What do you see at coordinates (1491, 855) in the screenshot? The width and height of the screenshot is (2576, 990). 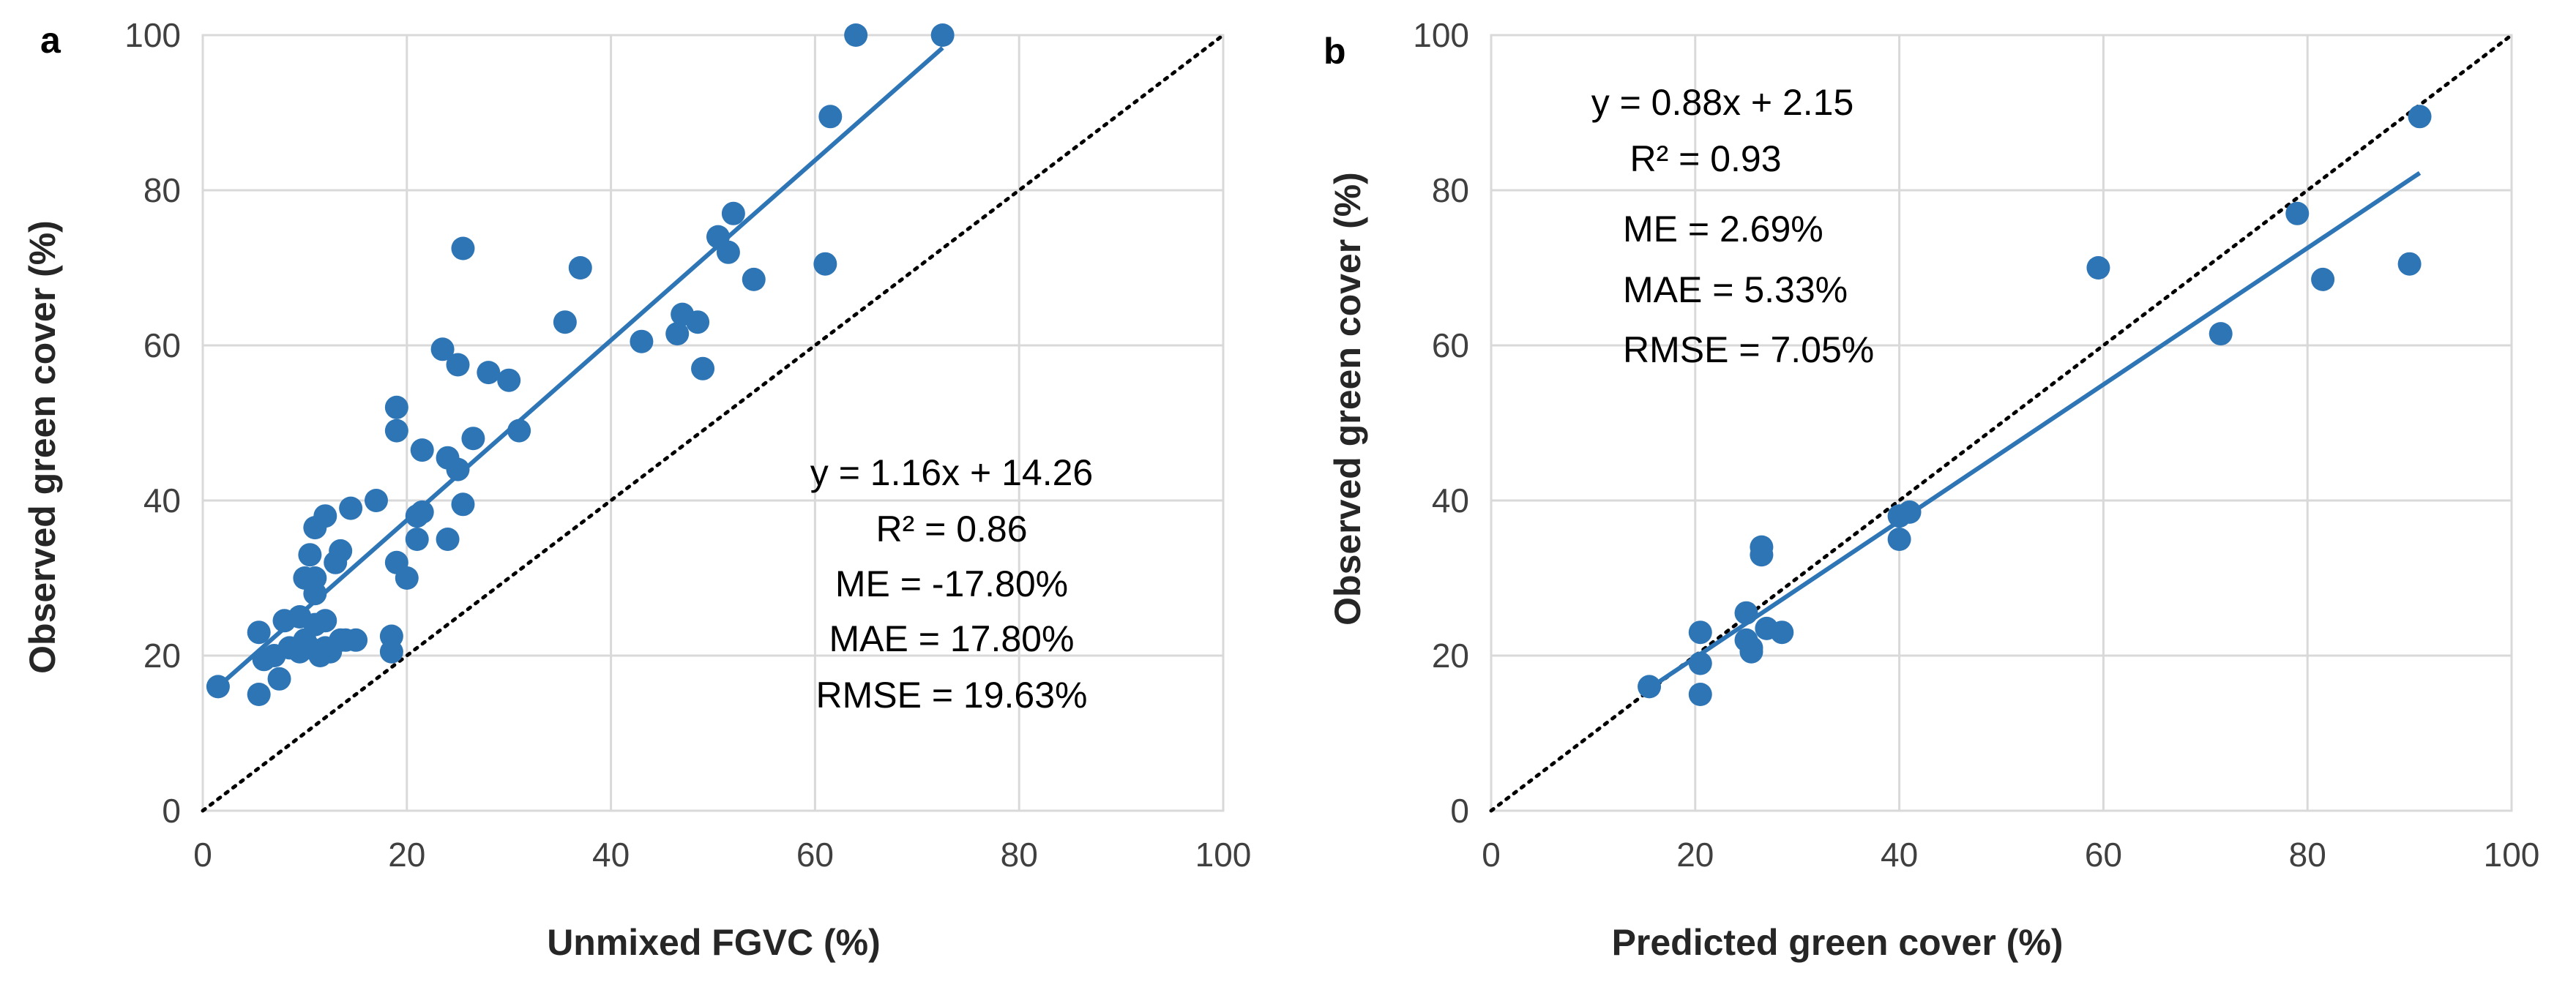 I see `panel-b-x-tick-label: 0` at bounding box center [1491, 855].